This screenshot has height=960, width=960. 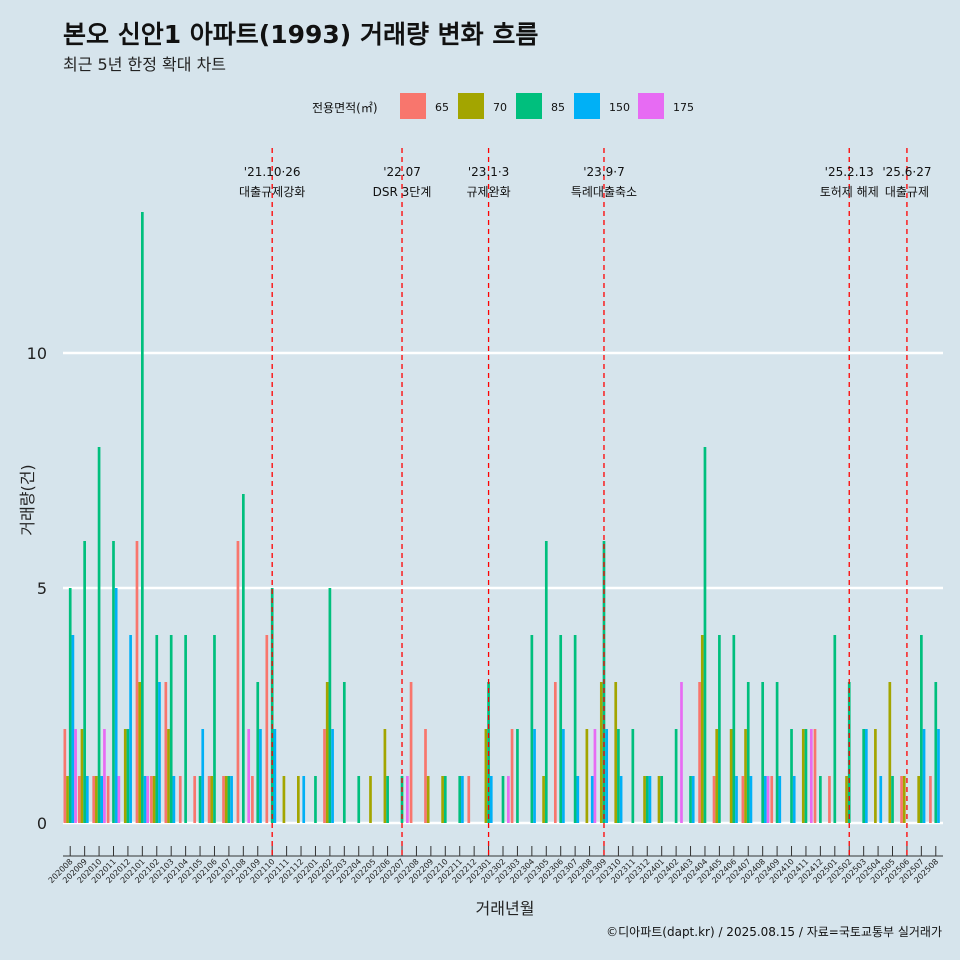 I want to click on event-date-202506: '25.6·27, so click(x=906, y=172).